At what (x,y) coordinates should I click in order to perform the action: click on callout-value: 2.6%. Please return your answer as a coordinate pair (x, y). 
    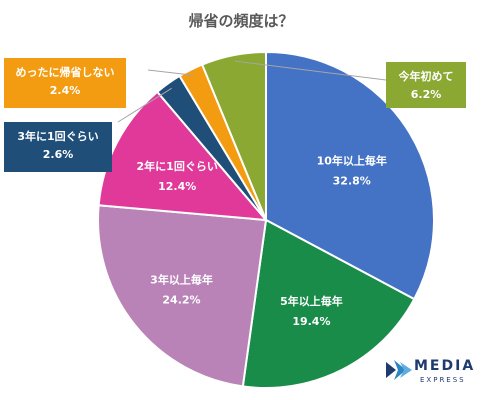
    Looking at the image, I should click on (58, 154).